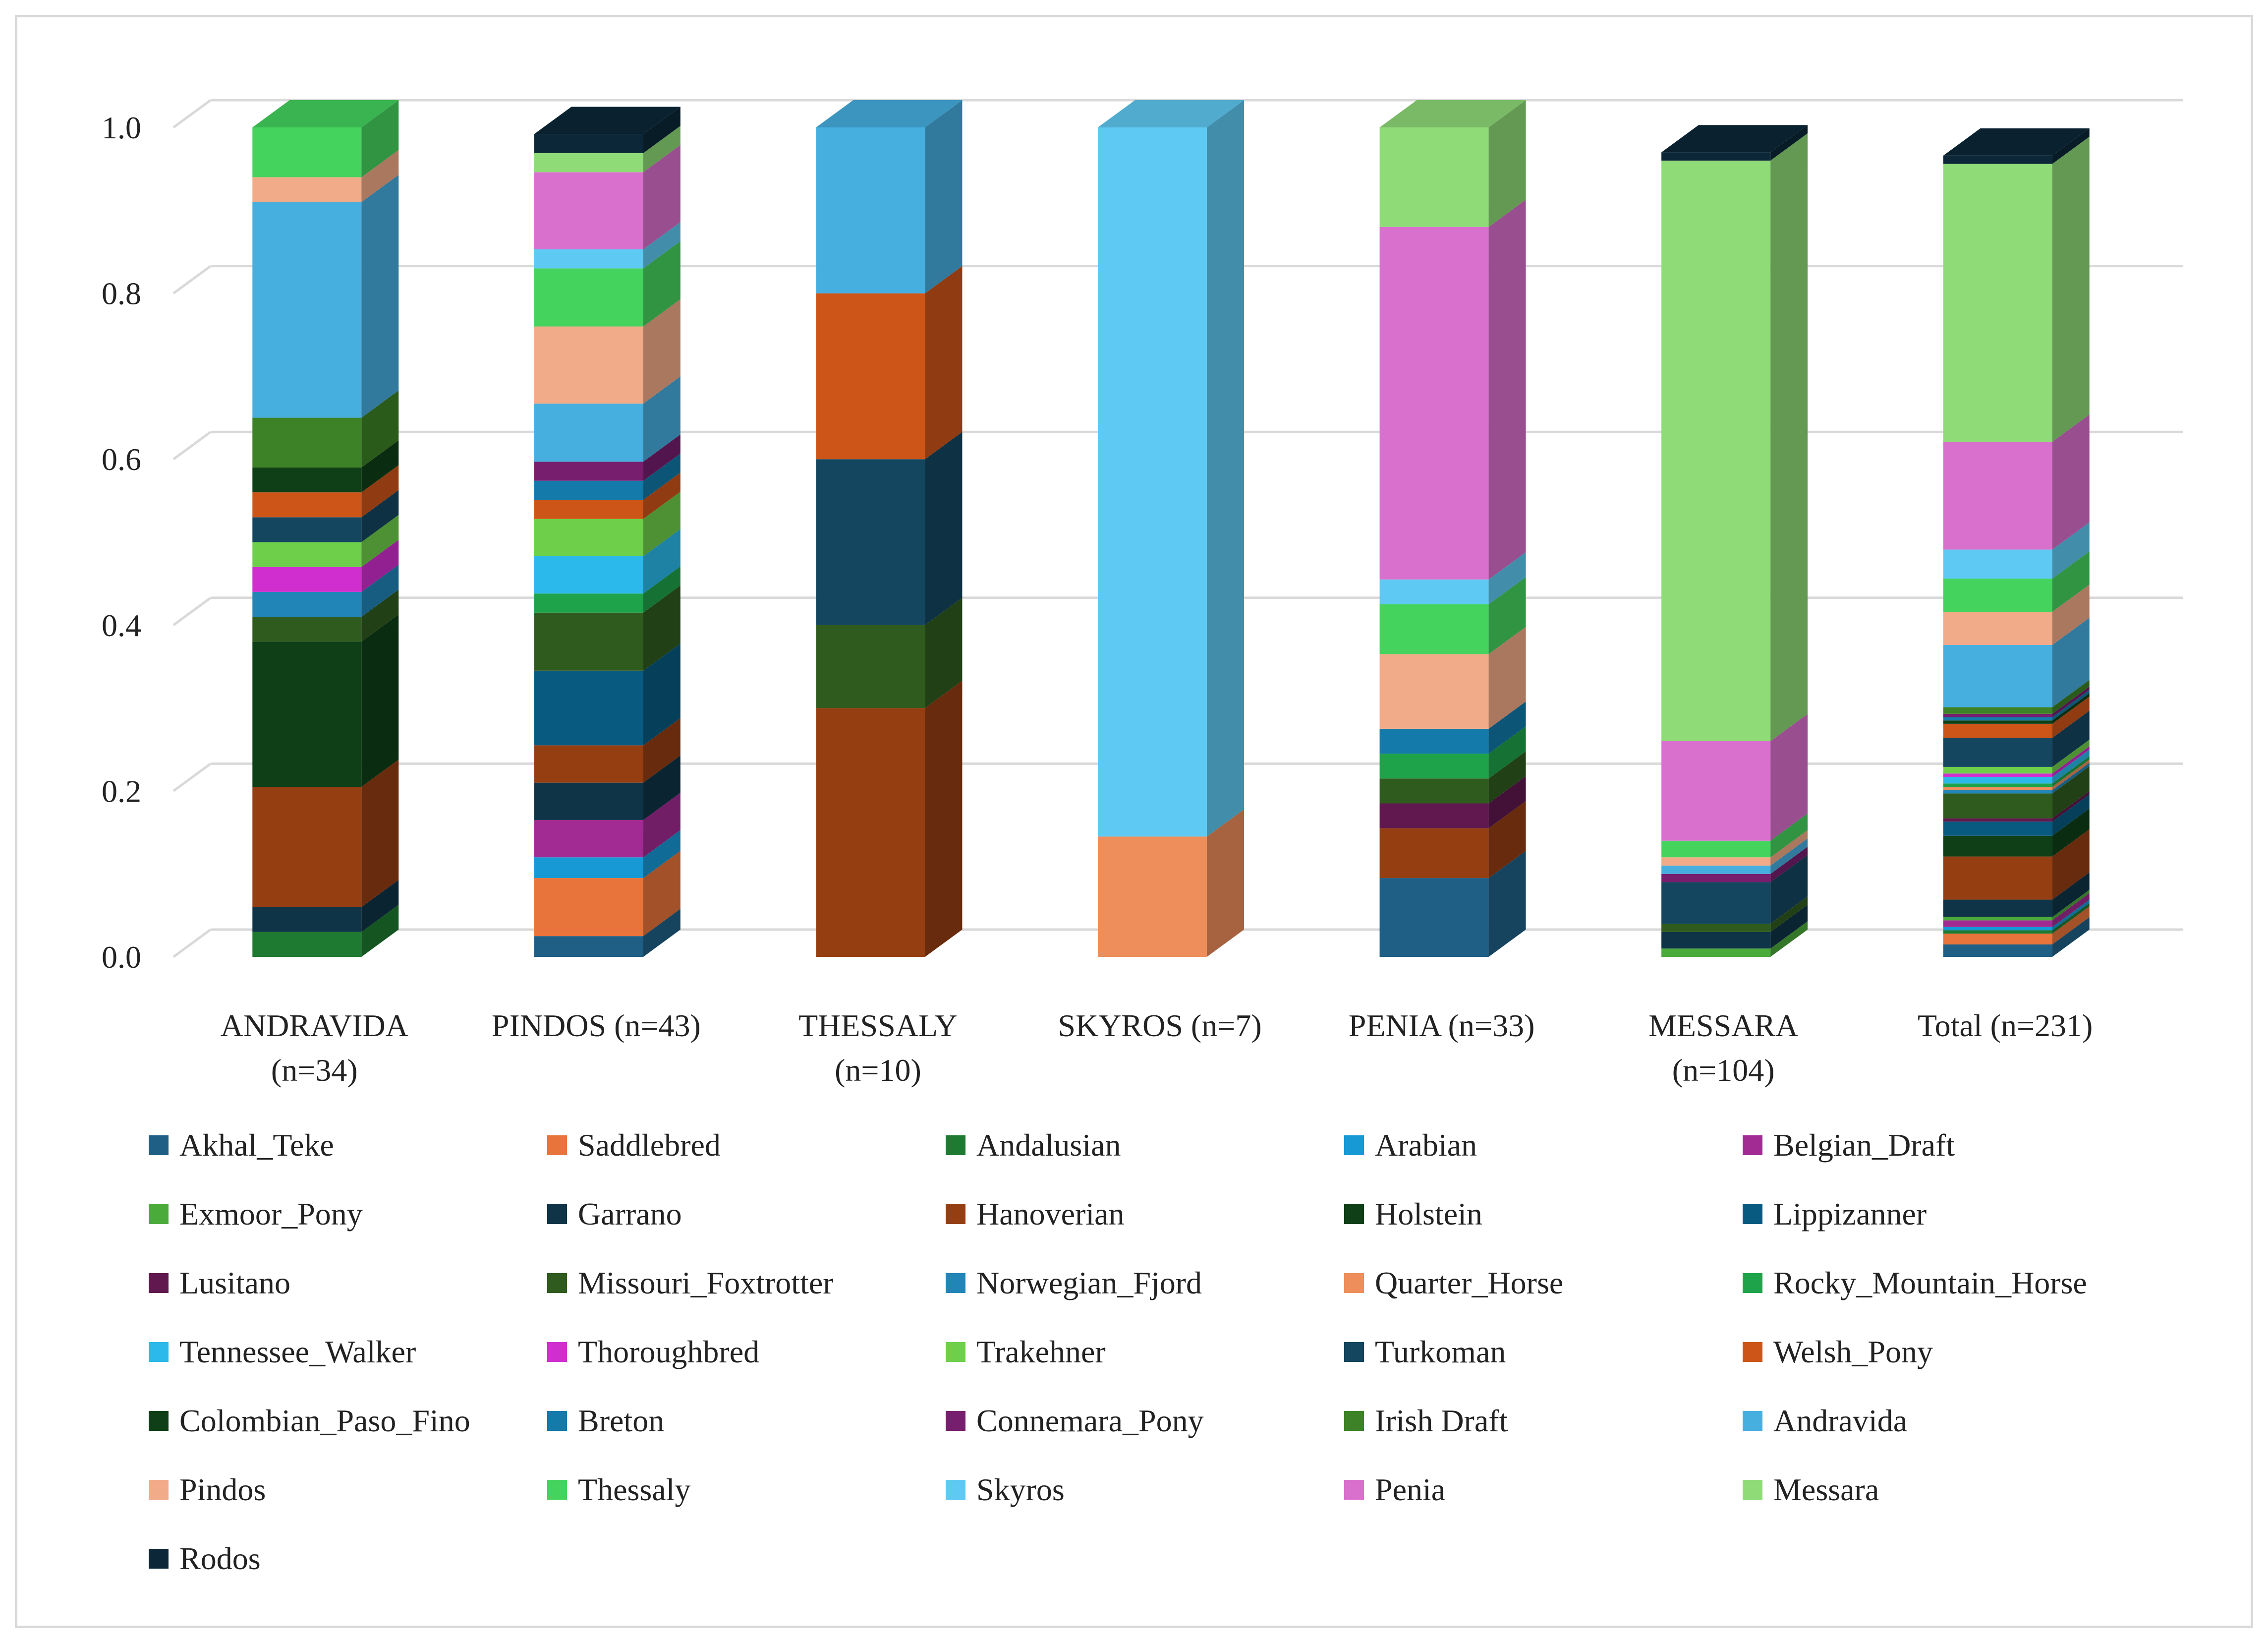 Image resolution: width=2268 pixels, height=1643 pixels. What do you see at coordinates (878, 1048) in the screenshot?
I see `x-category-label: THESSALY (n=10)` at bounding box center [878, 1048].